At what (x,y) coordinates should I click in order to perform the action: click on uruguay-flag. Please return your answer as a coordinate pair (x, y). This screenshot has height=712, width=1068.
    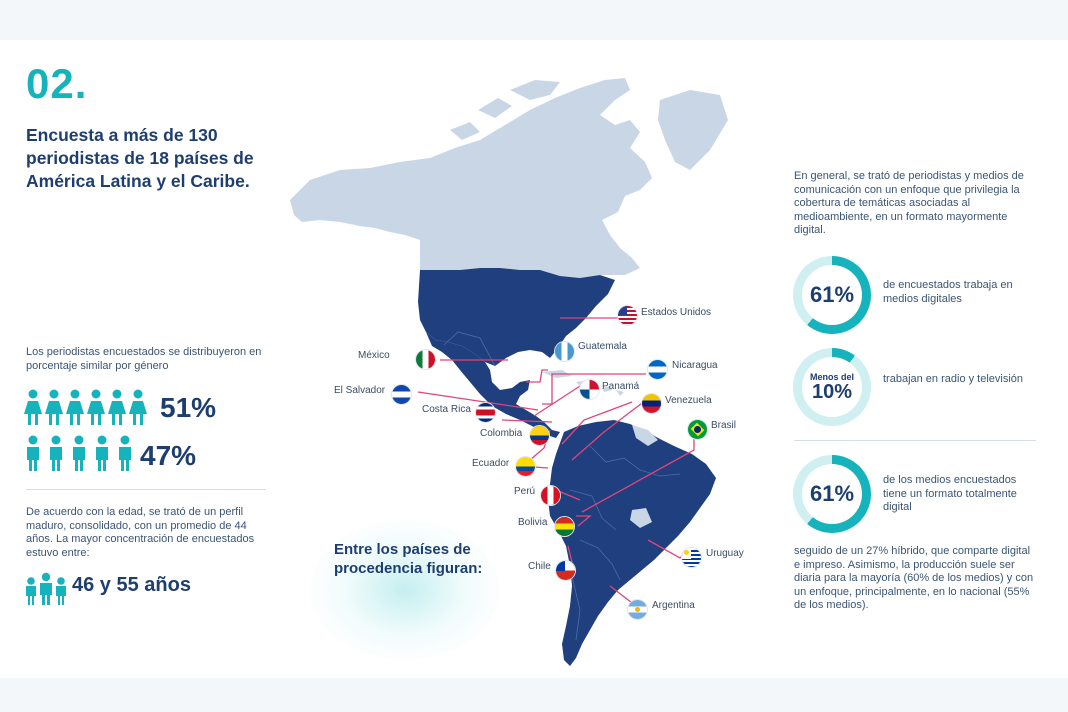
    Looking at the image, I should click on (691, 557).